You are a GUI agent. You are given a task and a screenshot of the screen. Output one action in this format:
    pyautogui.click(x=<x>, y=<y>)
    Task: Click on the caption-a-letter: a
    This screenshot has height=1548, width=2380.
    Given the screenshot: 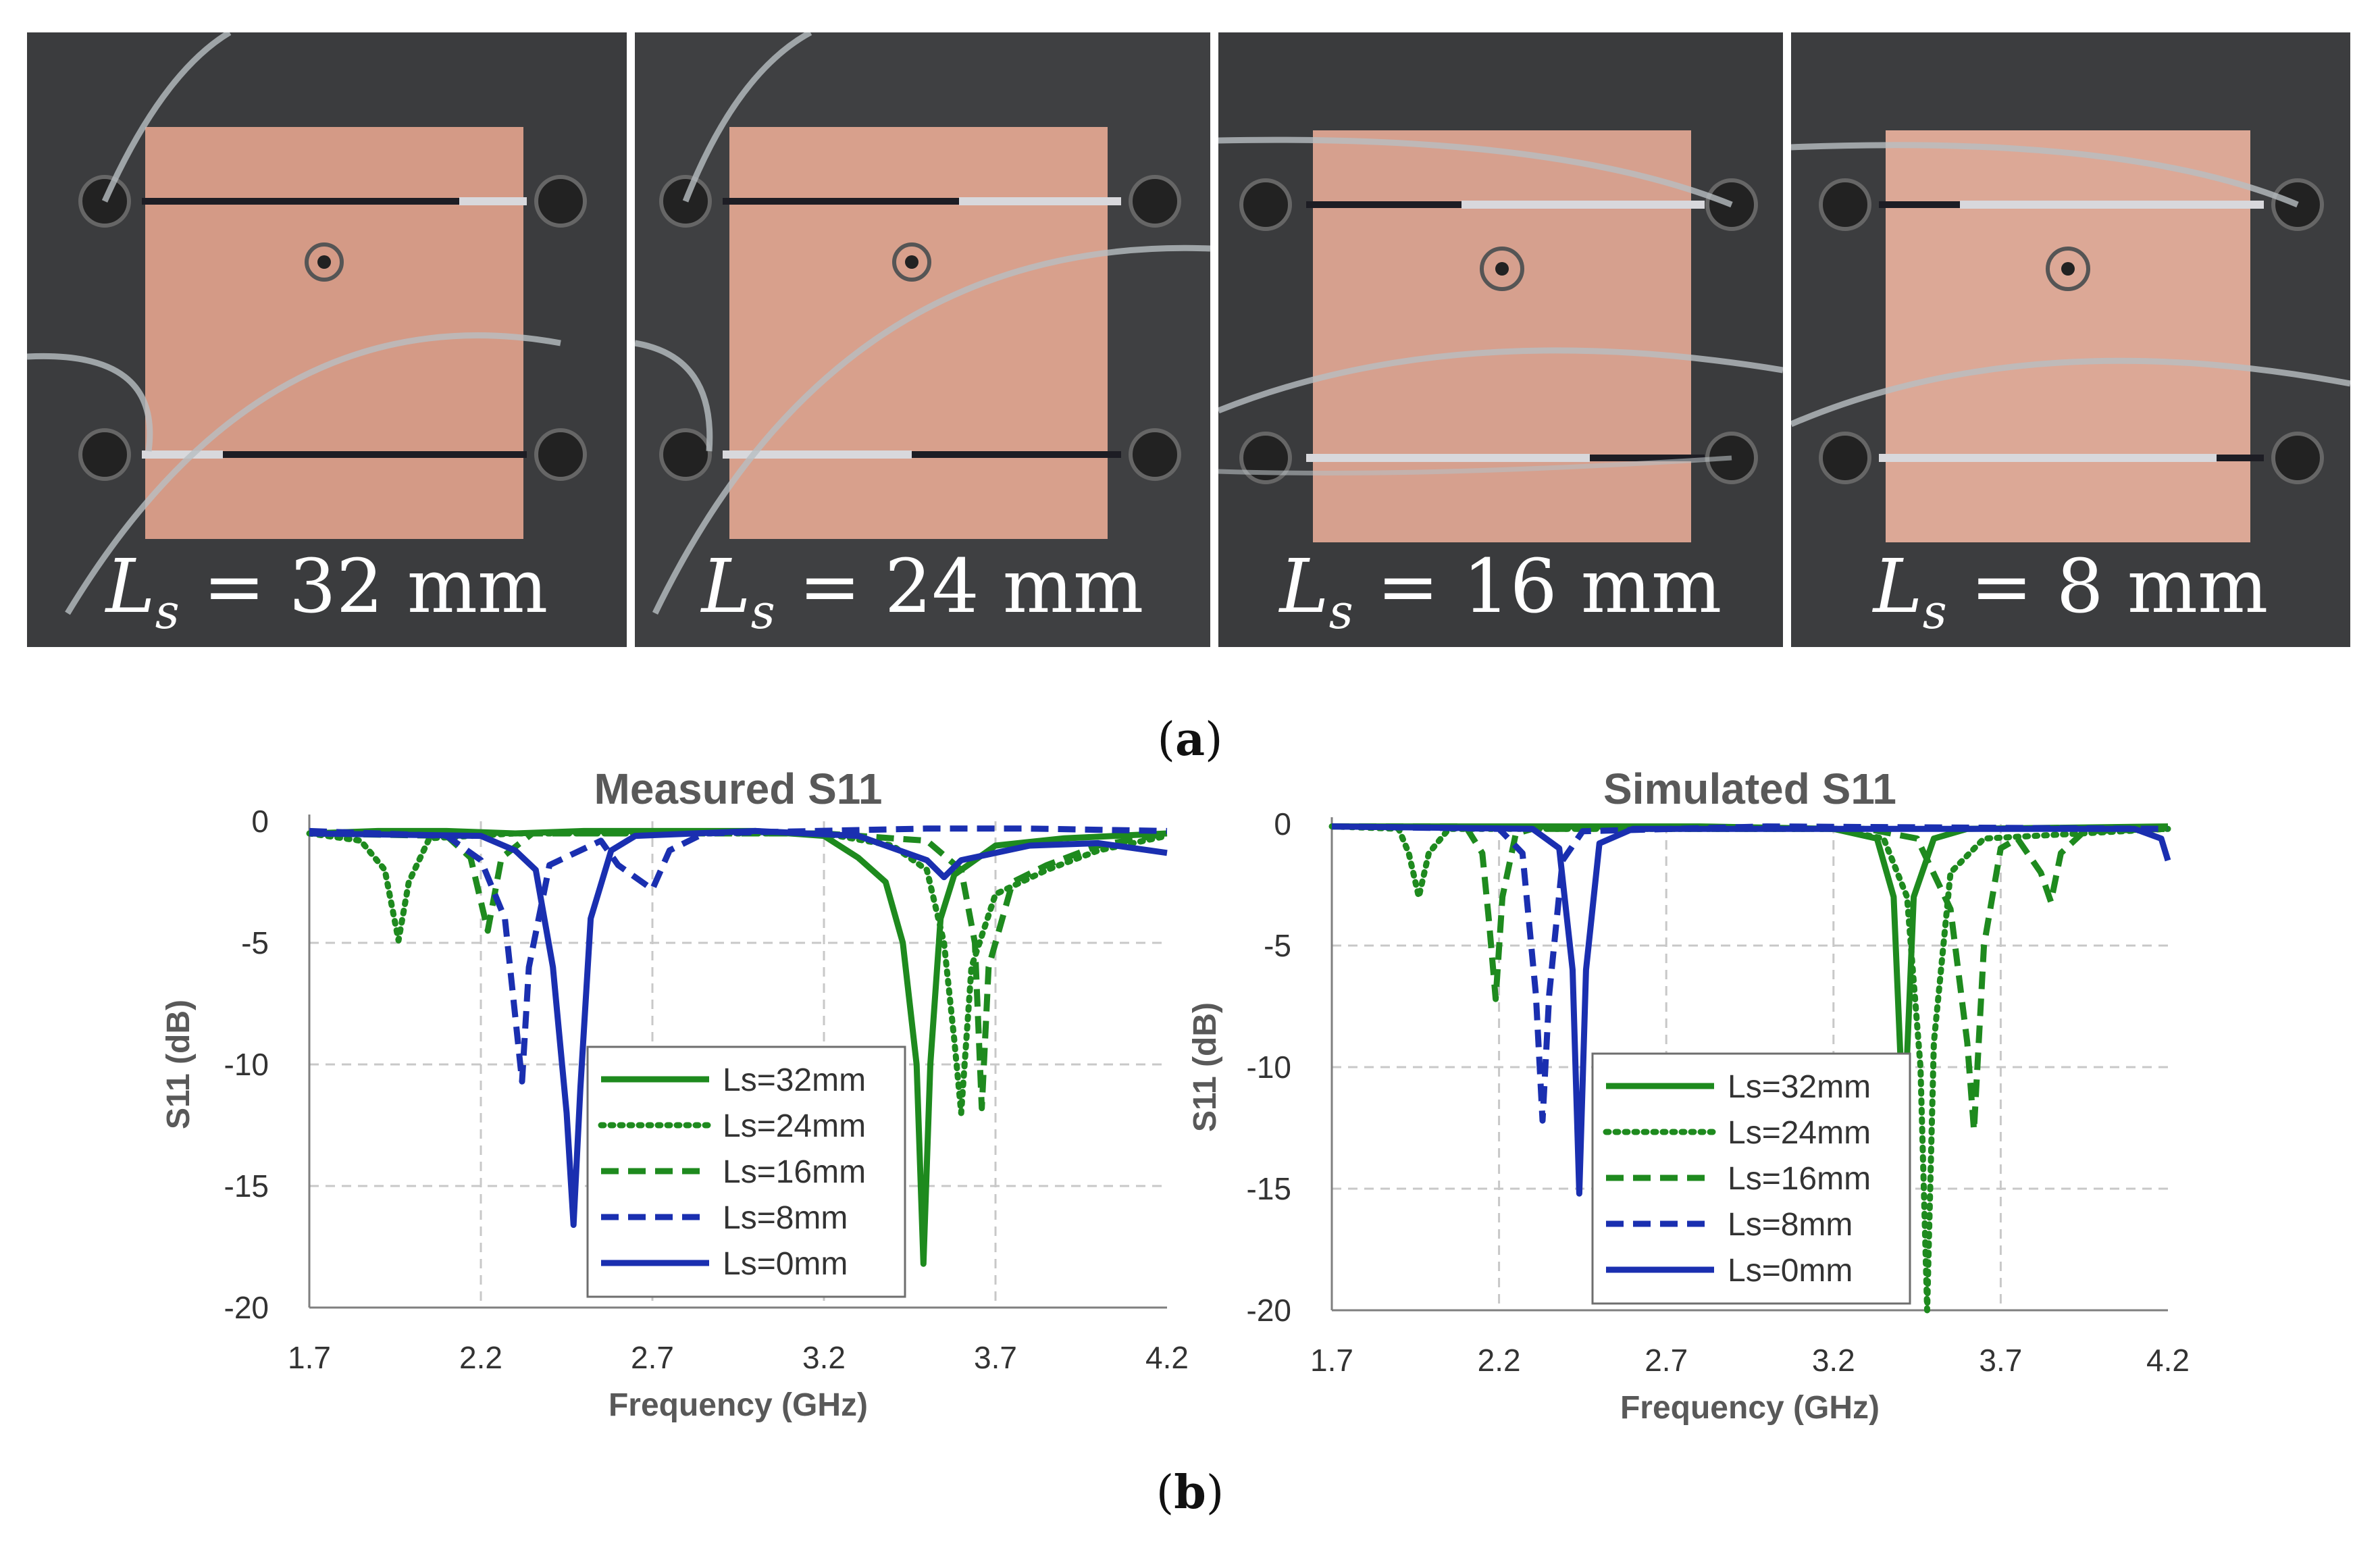 What is the action you would take?
    pyautogui.click(x=1190, y=740)
    